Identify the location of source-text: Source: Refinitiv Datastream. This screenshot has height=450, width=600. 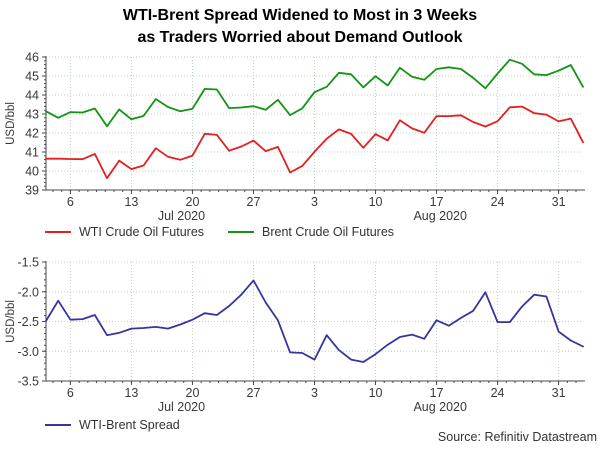
(517, 437).